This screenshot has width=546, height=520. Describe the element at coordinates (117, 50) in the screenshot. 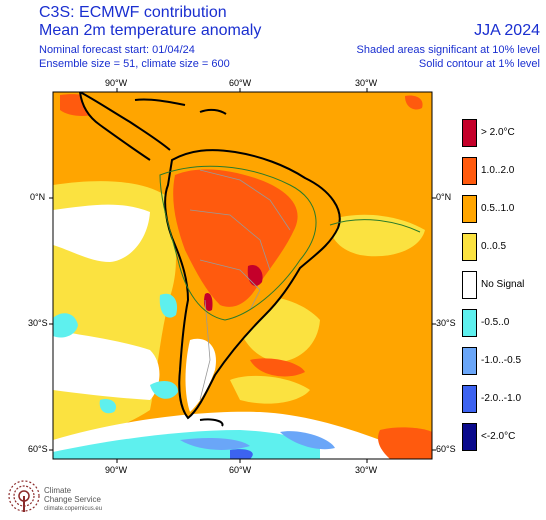

I see `forecast-start: Nominal forecast start: 01/04/24` at that location.